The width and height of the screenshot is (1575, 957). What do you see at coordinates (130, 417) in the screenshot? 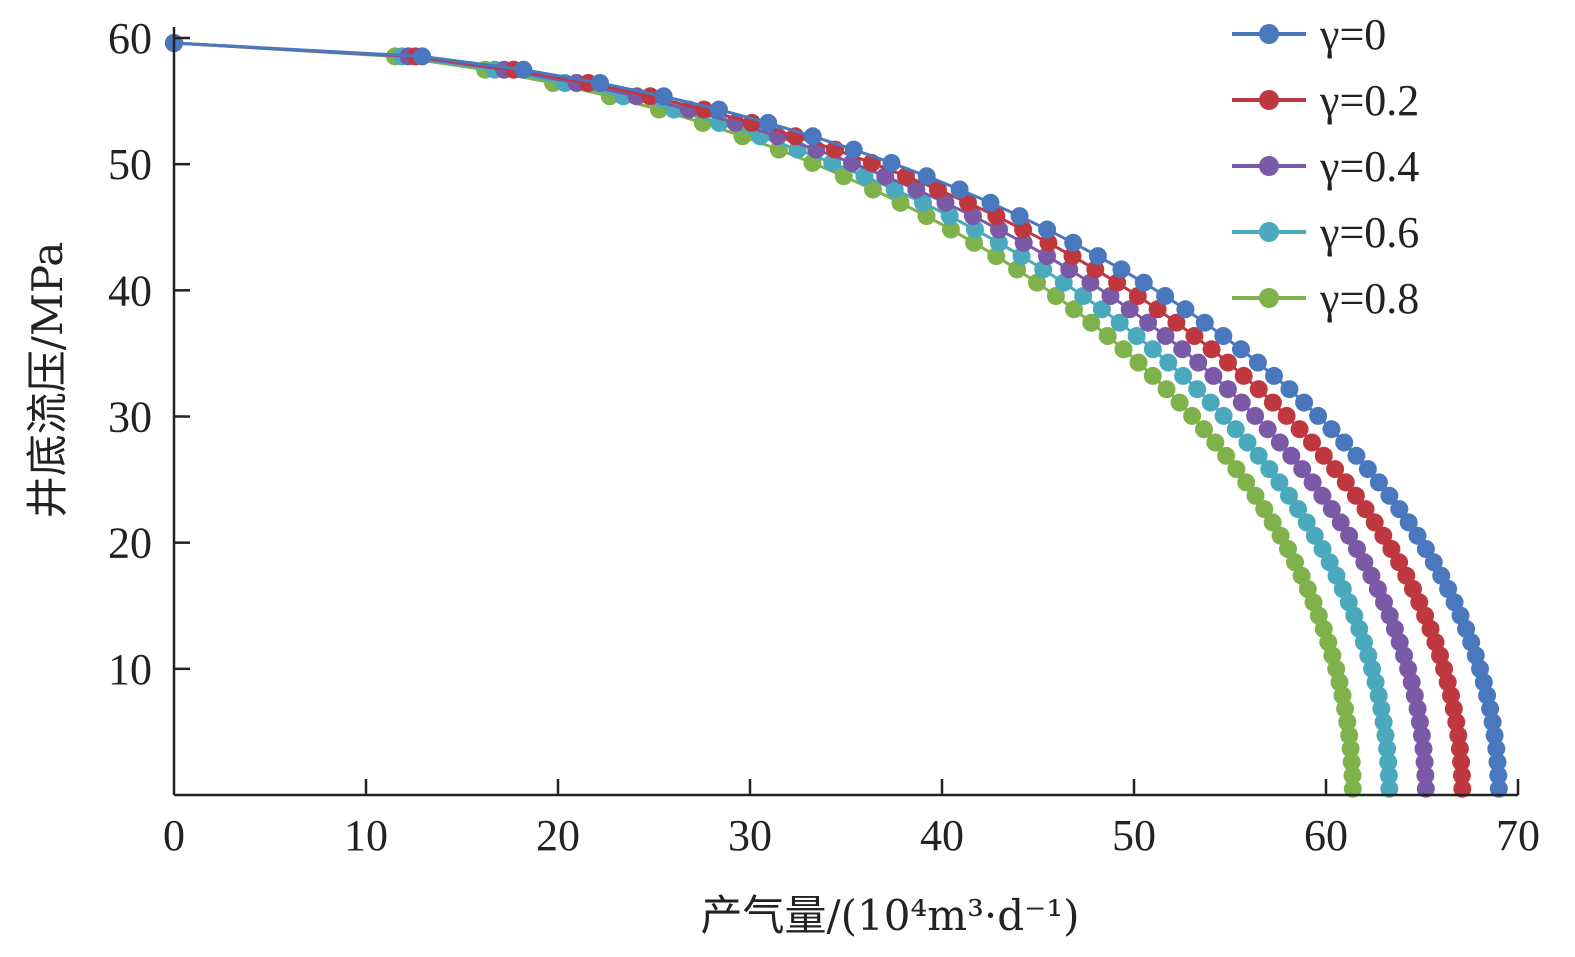
I see `y-tick-label: 30` at bounding box center [130, 417].